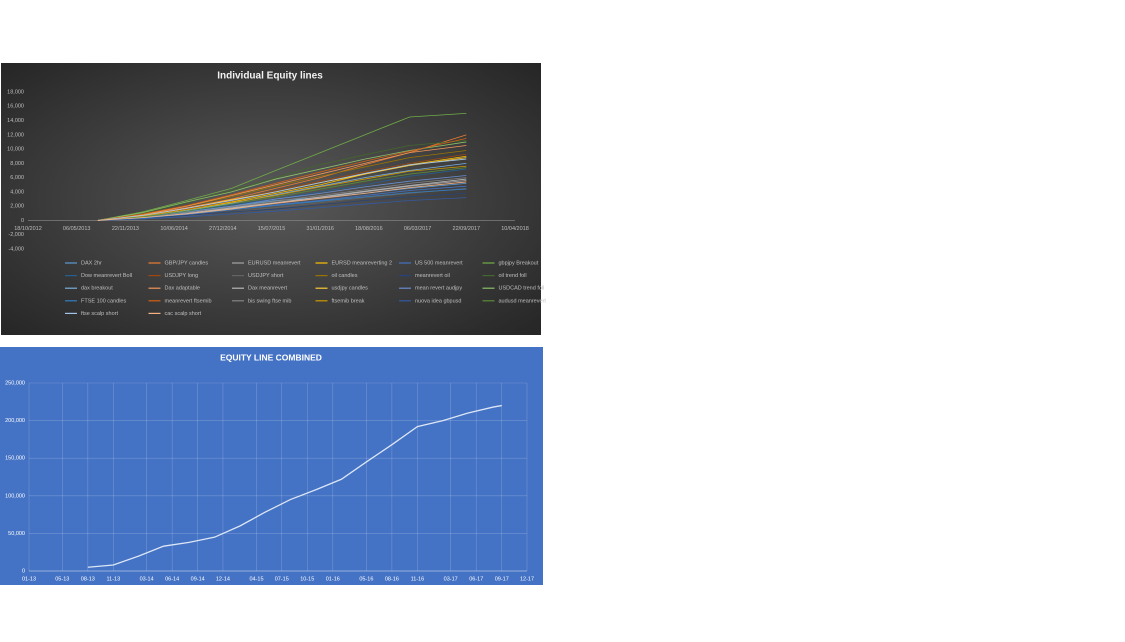  What do you see at coordinates (348, 301) in the screenshot?
I see `legend-label: ftsemib break` at bounding box center [348, 301].